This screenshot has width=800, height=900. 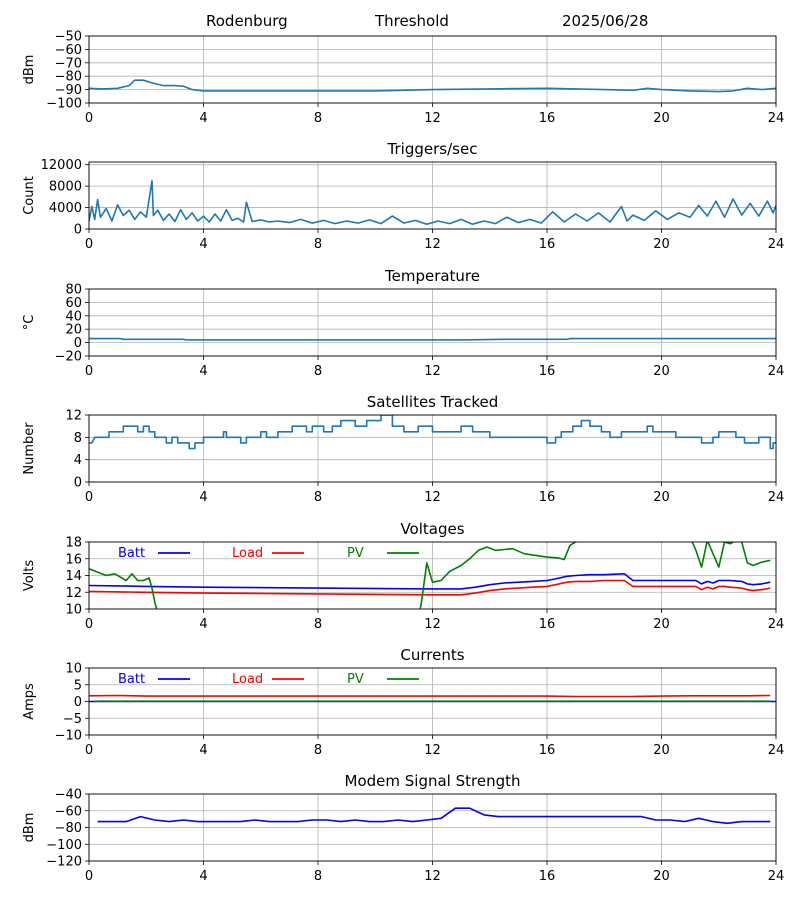 What do you see at coordinates (73, 303) in the screenshot?
I see `y-tick-label: 60` at bounding box center [73, 303].